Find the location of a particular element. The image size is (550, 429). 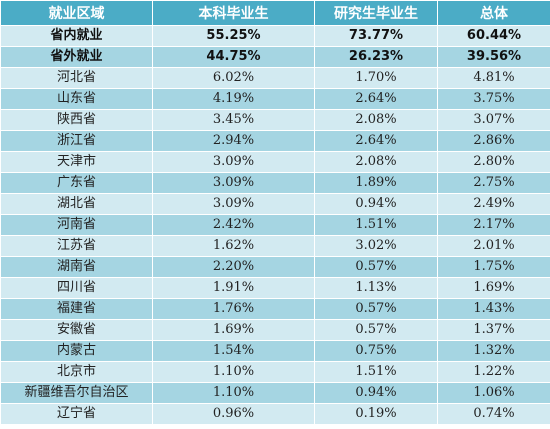

cell-undergrad: 55.25% is located at coordinates (233, 36).